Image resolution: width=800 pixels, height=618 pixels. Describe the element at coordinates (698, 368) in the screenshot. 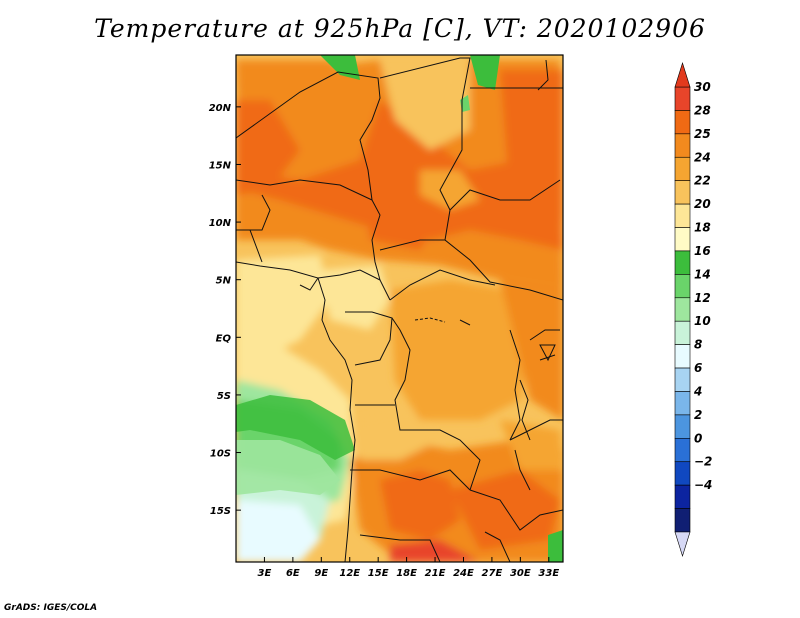

I see `colorbar-label: 6` at that location.